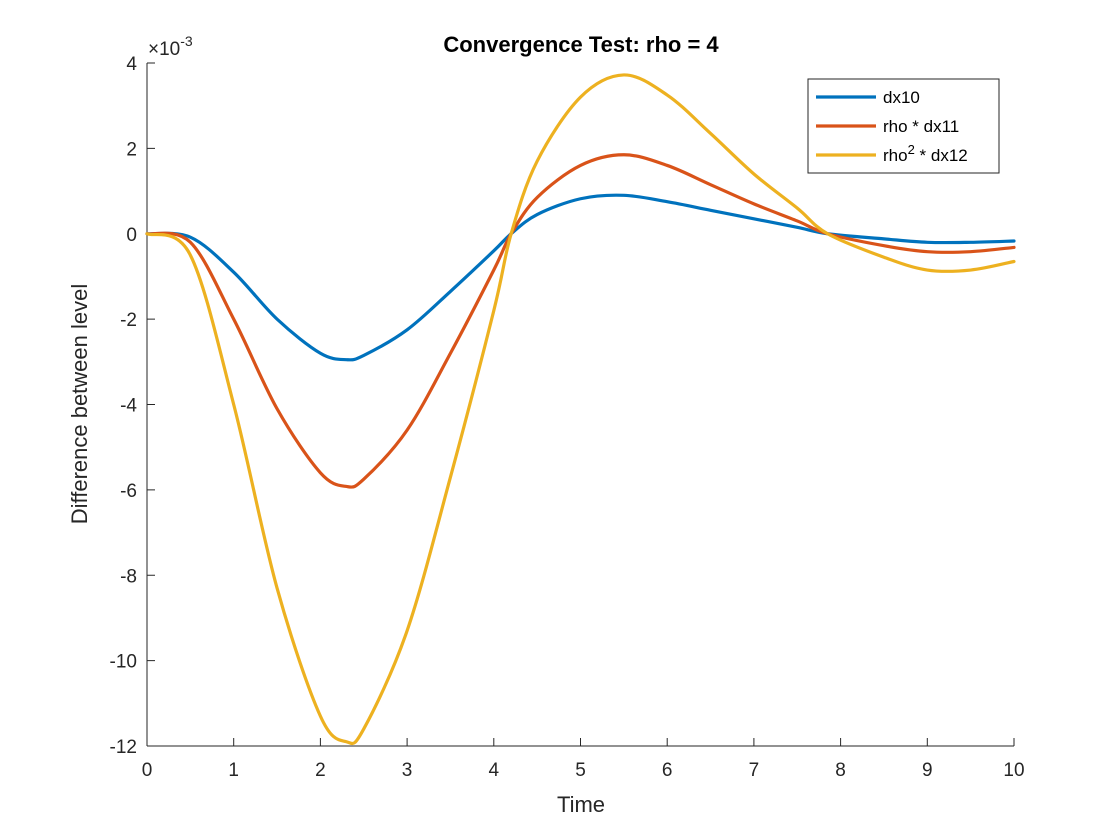  Describe the element at coordinates (128, 576) in the screenshot. I see `y-tick-label: -8` at that location.